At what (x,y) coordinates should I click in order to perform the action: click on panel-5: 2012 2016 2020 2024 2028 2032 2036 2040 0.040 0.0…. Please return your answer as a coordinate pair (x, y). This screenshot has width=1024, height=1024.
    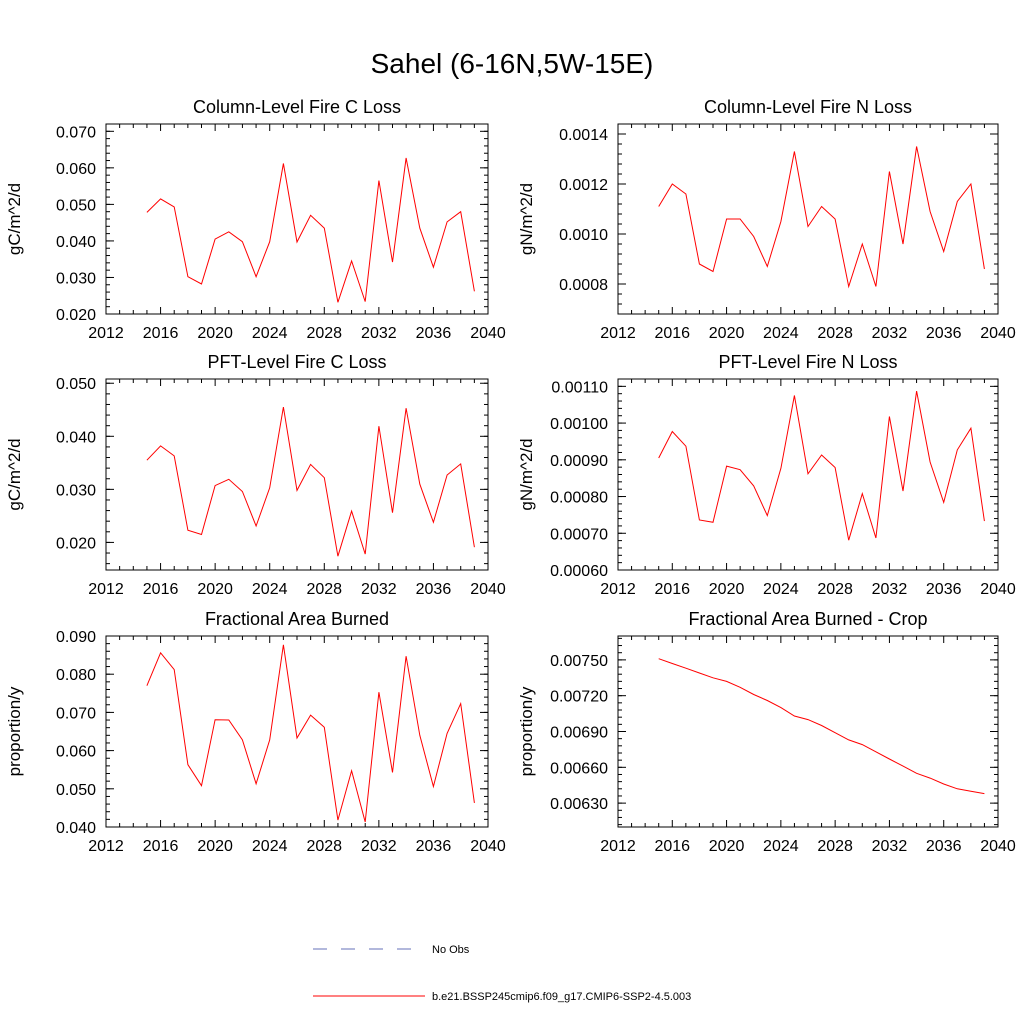
    Looking at the image, I should click on (255, 732).